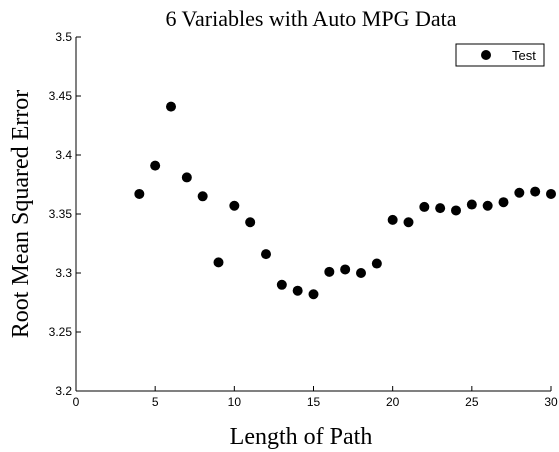  What do you see at coordinates (551, 402) in the screenshot?
I see `x-tick-label: 30` at bounding box center [551, 402].